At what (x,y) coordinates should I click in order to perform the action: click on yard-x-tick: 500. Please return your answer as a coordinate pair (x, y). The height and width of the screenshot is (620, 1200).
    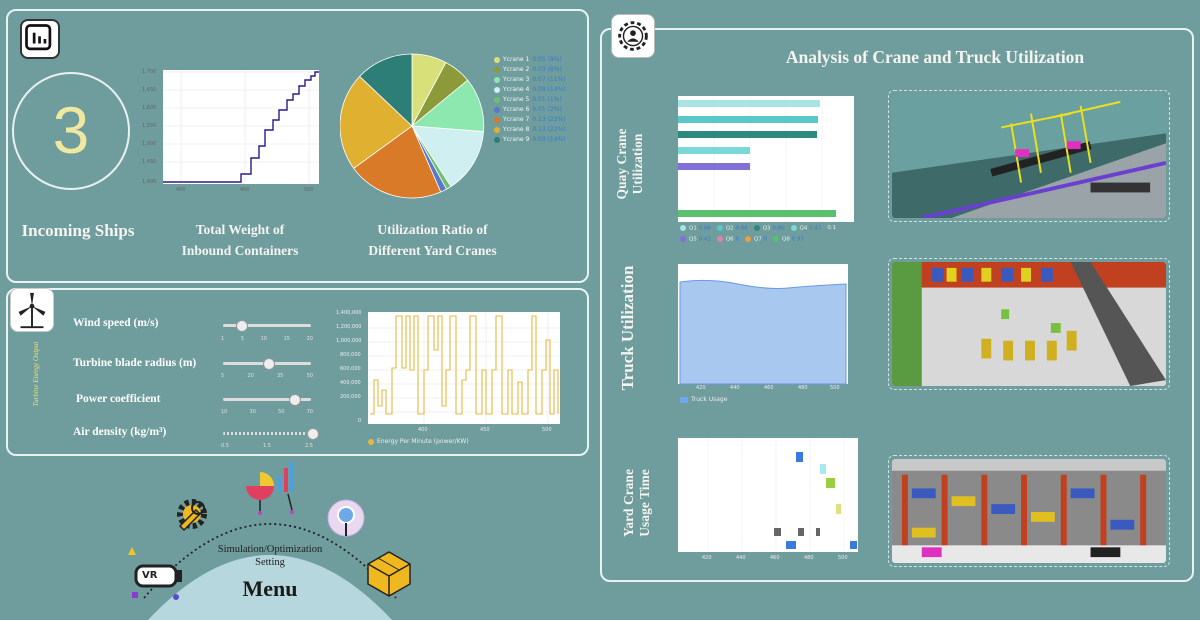
    Looking at the image, I should click on (843, 558).